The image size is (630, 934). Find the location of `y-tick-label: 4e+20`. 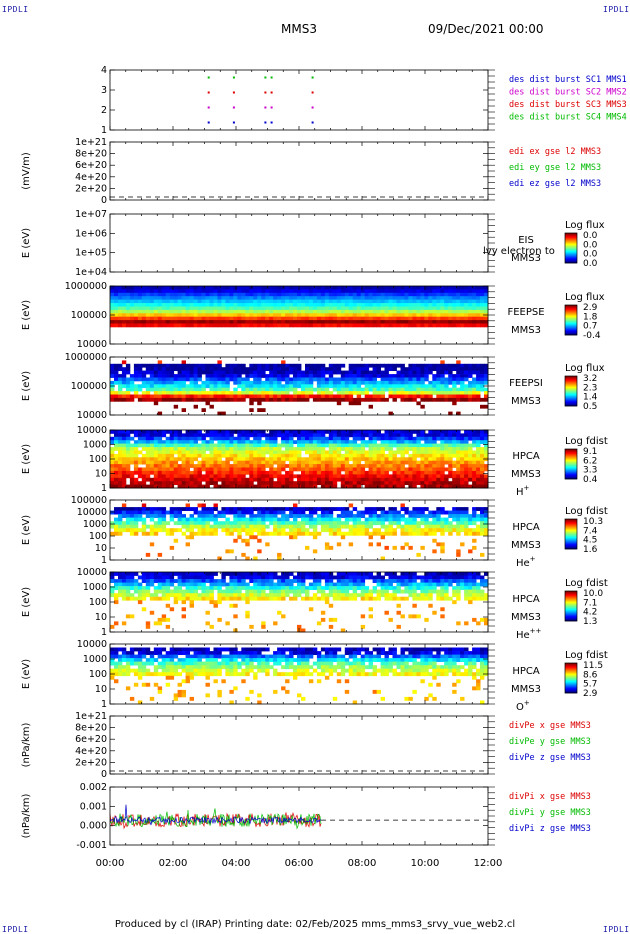

y-tick-label: 4e+20 is located at coordinates (91, 177).